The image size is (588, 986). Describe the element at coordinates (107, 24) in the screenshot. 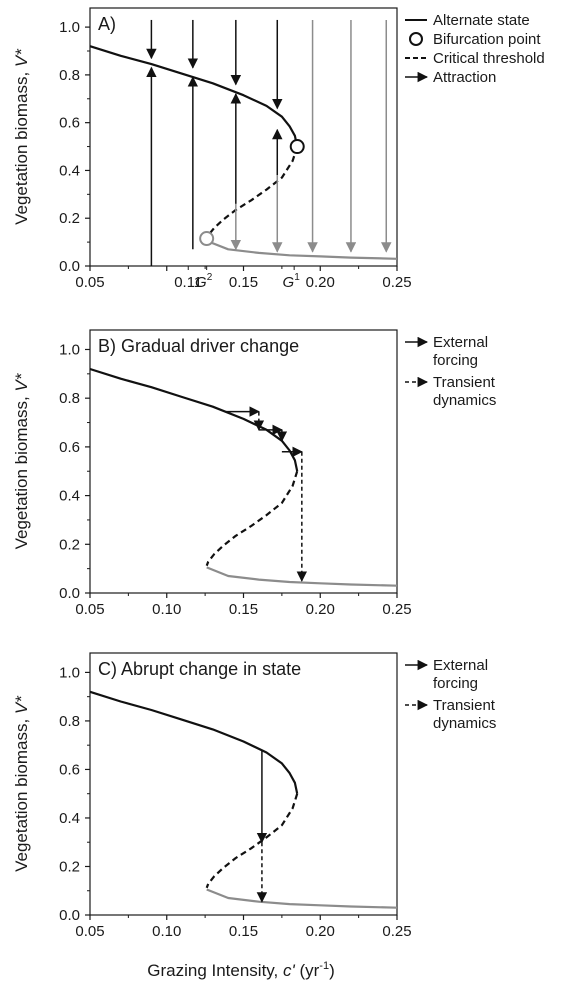

I see `panel-title: A)` at that location.